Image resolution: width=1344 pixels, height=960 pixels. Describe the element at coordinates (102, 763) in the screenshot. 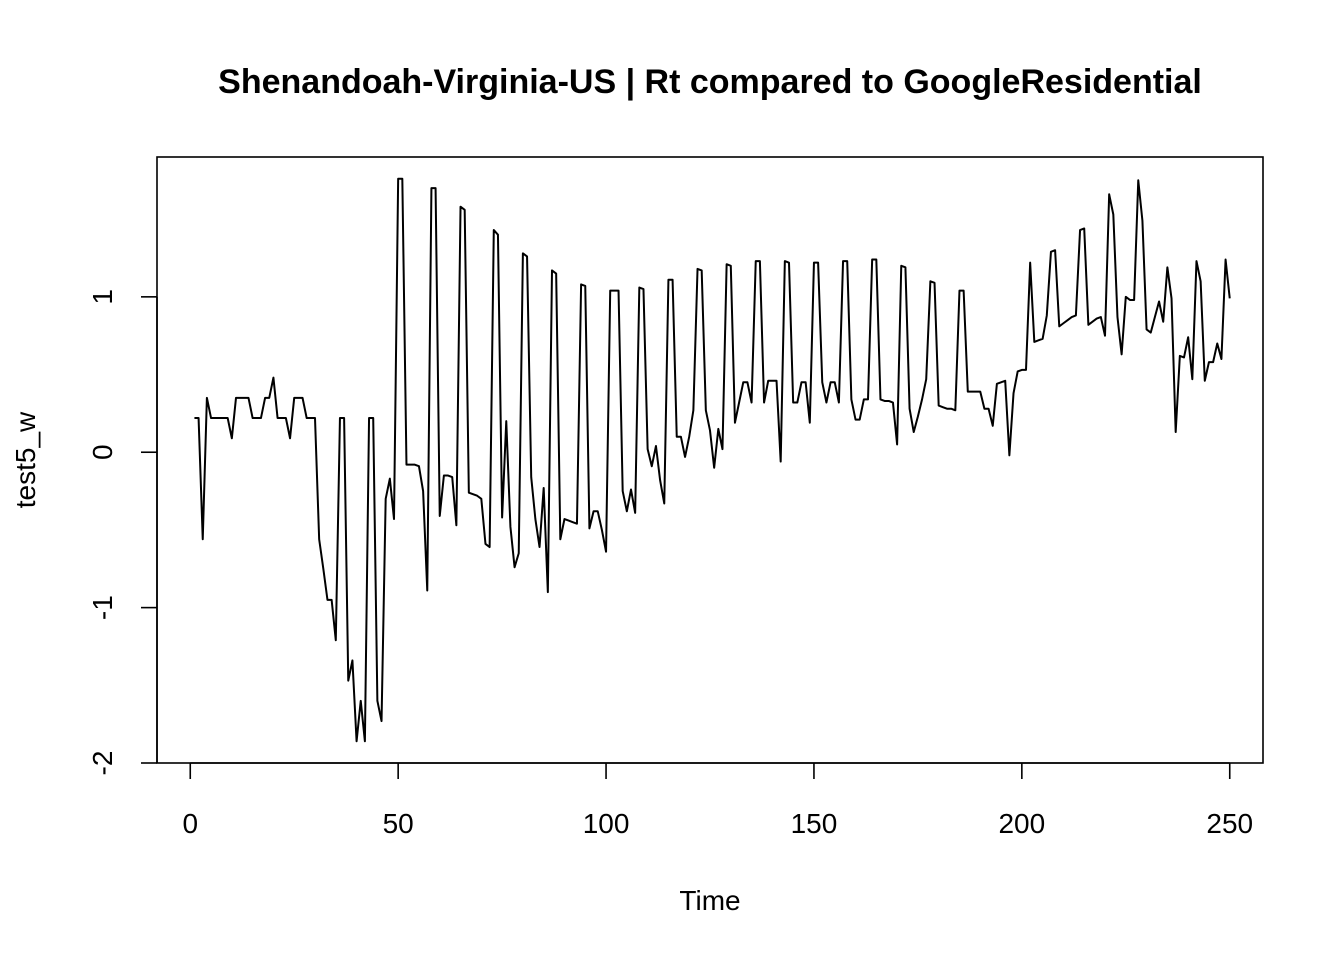

I see `y-tick-label: -2` at that location.